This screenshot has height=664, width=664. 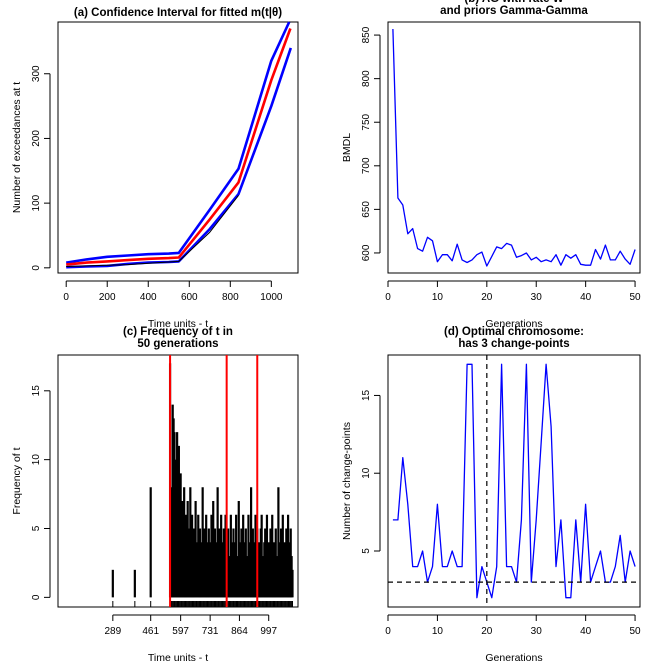 What do you see at coordinates (366, 78) in the screenshot?
I see `y-tick-label: 800` at bounding box center [366, 78].